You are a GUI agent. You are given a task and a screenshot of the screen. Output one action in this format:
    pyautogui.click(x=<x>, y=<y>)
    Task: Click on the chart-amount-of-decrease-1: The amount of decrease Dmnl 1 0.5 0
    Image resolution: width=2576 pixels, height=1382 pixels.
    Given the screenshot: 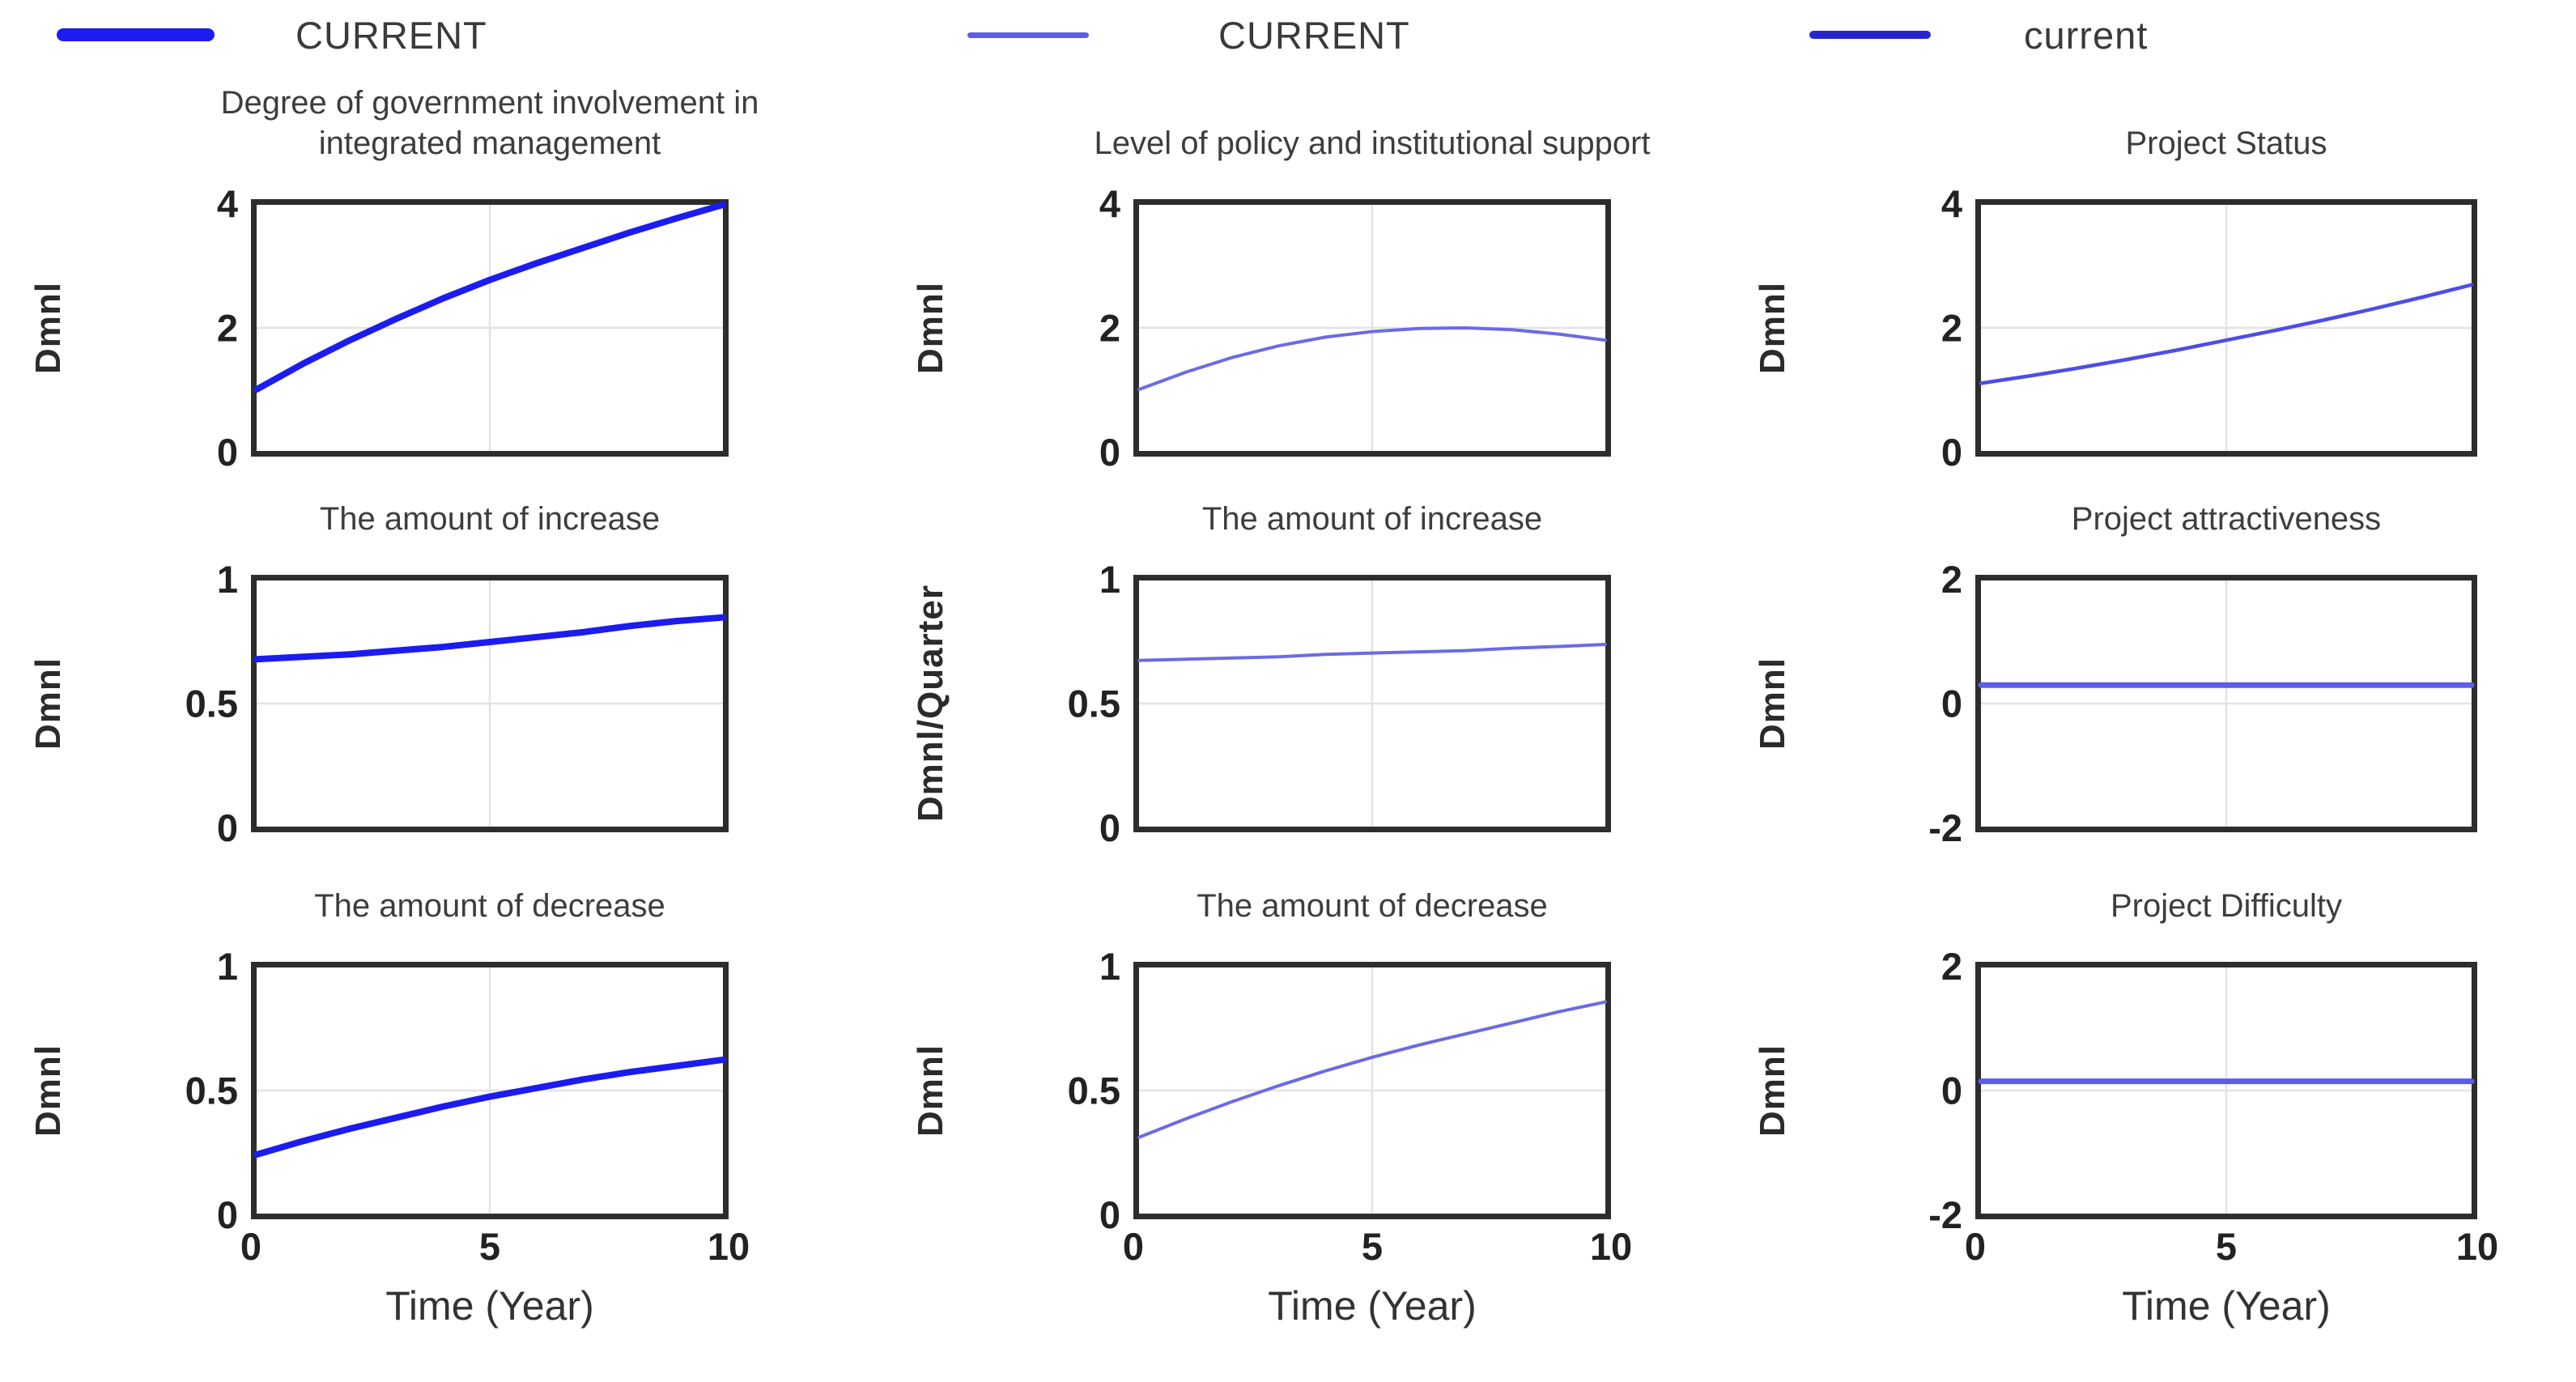 What is the action you would take?
    pyautogui.click(x=433, y=1058)
    